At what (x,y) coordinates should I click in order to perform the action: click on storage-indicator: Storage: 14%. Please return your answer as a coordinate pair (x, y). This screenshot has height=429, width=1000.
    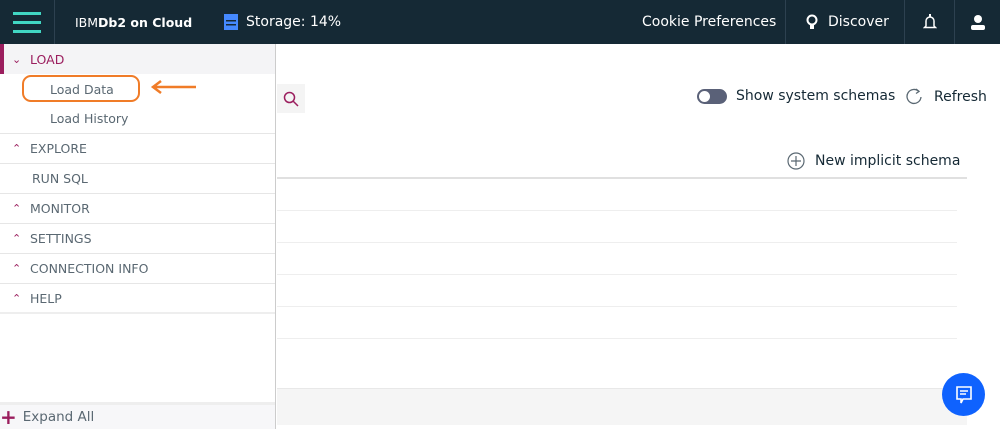
    Looking at the image, I should click on (282, 22).